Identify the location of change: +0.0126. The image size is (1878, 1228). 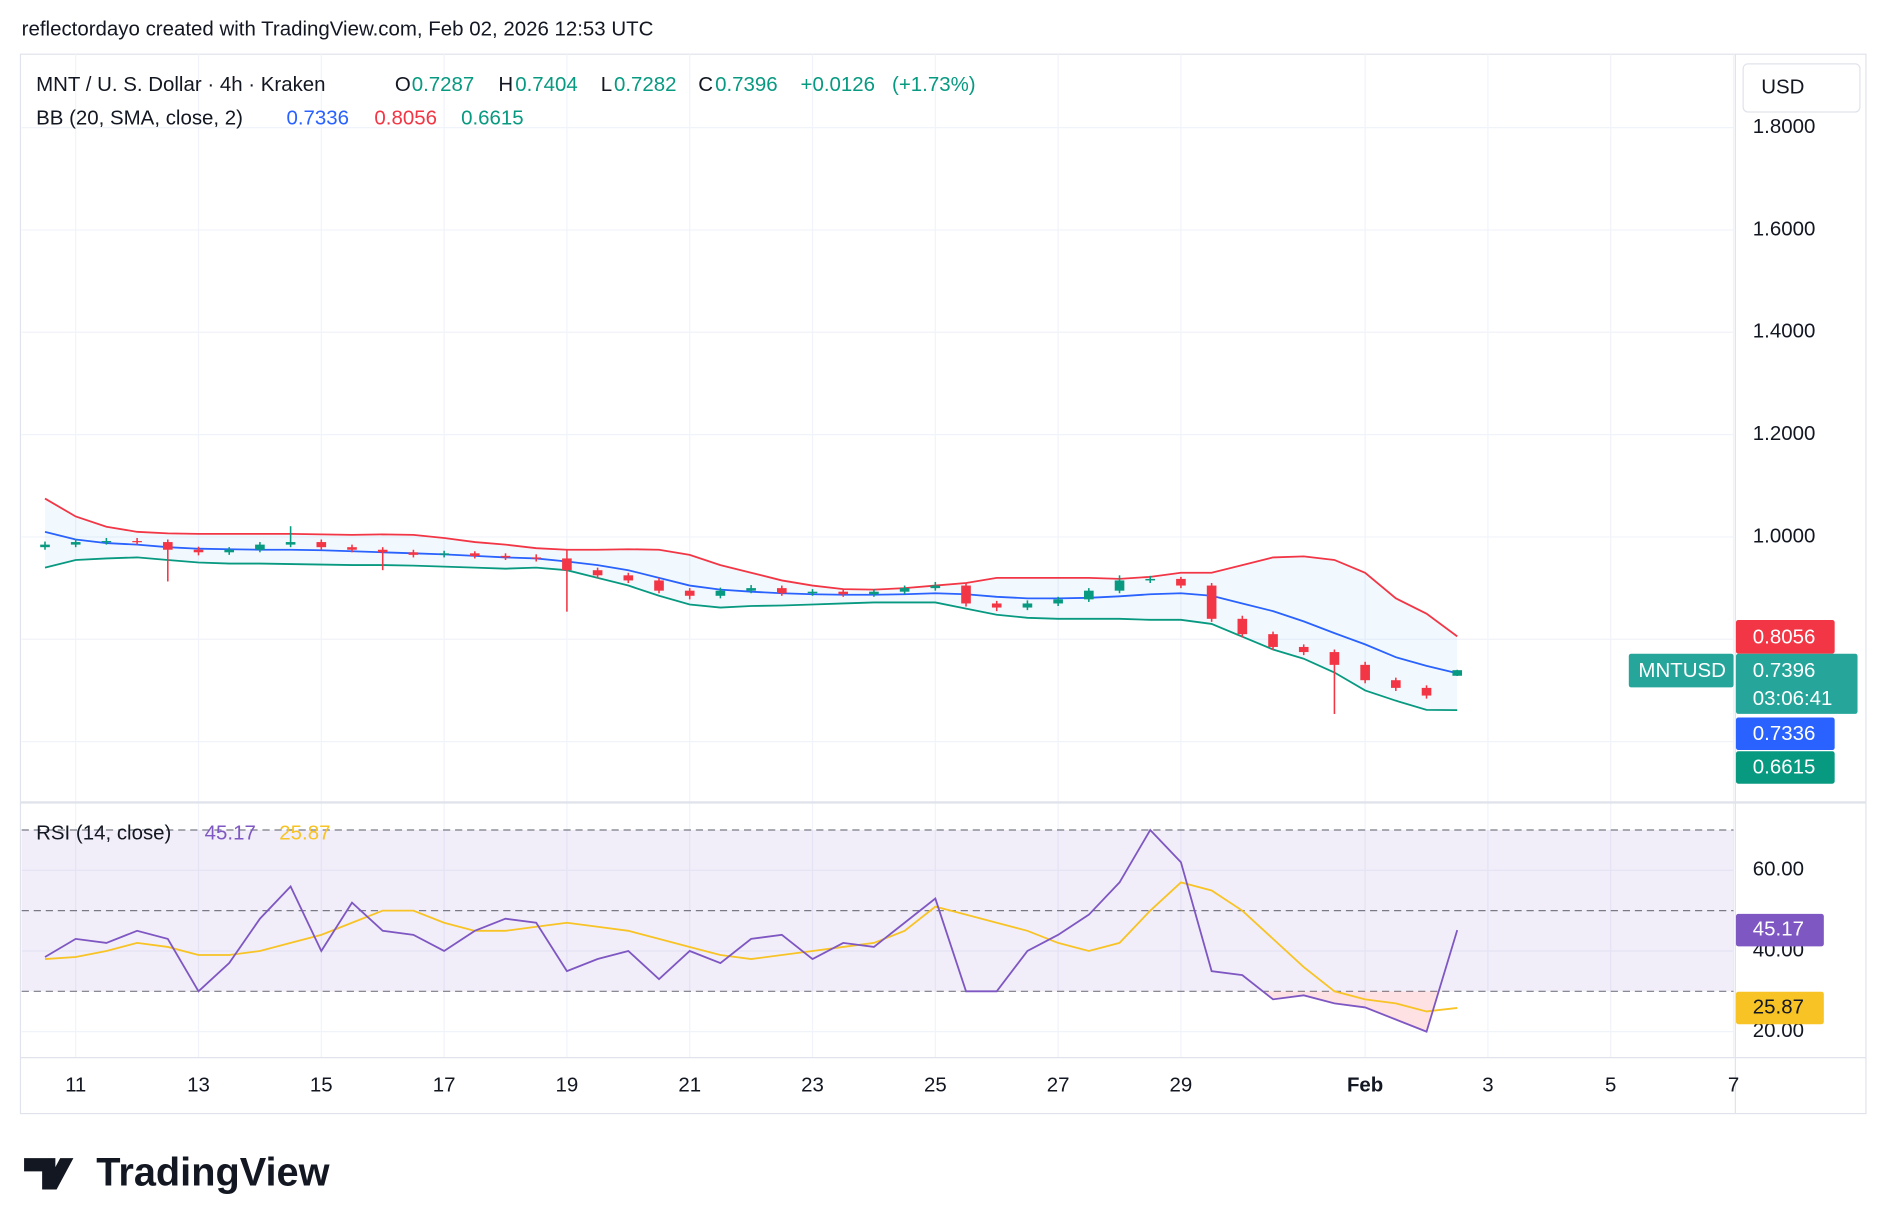
(838, 84).